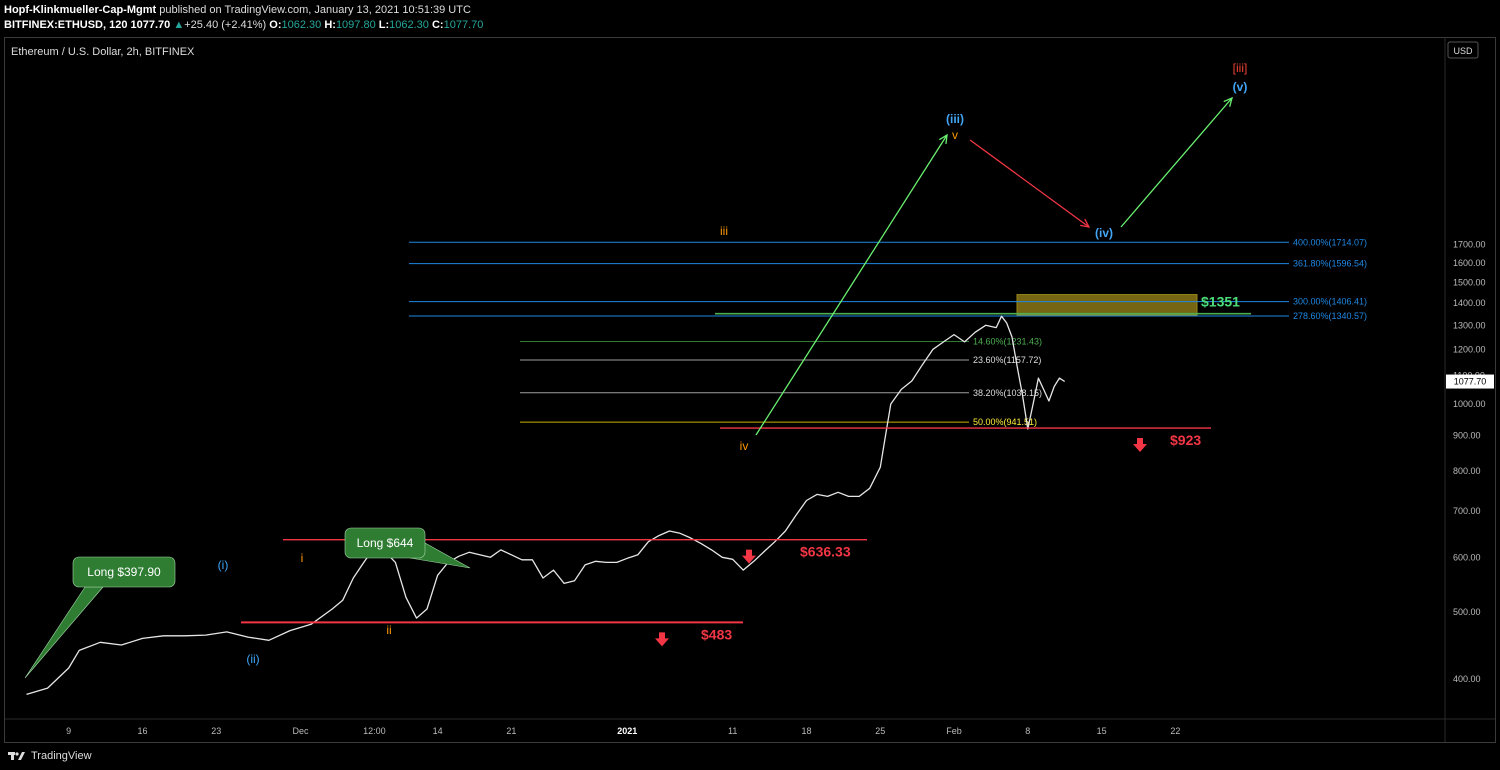 This screenshot has height=770, width=1500. What do you see at coordinates (225, 25) in the screenshot?
I see `change-value: +25.40 (+2.41%)` at bounding box center [225, 25].